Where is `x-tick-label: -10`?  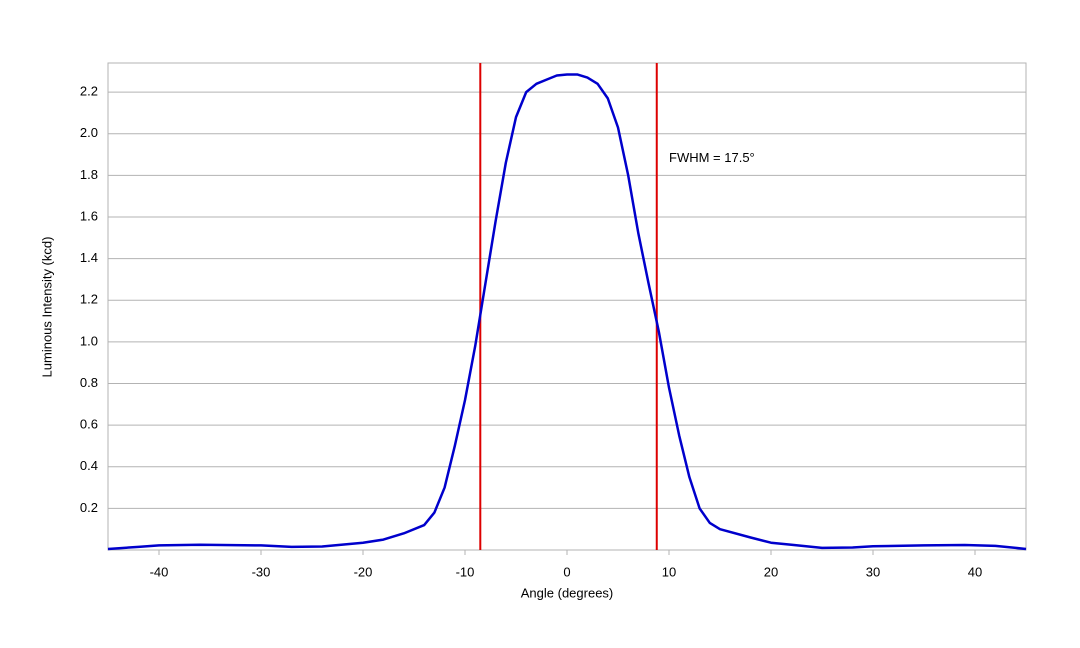
x-tick-label: -10 is located at coordinates (465, 571).